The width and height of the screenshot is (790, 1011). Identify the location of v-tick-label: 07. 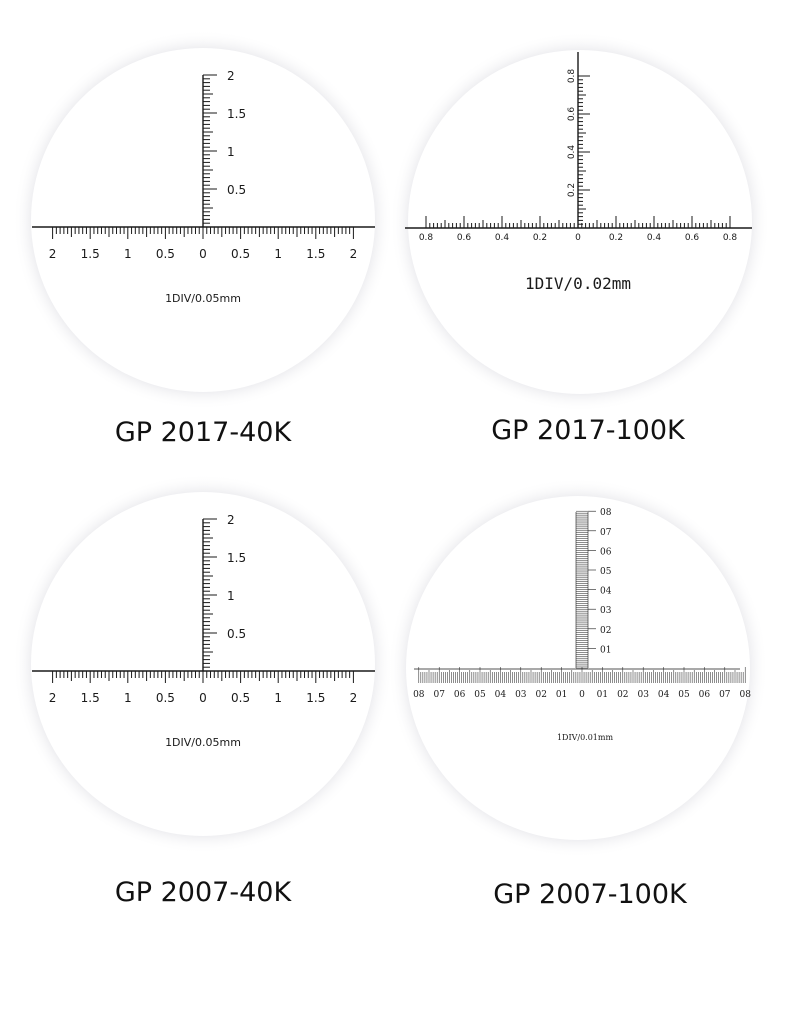
(606, 533).